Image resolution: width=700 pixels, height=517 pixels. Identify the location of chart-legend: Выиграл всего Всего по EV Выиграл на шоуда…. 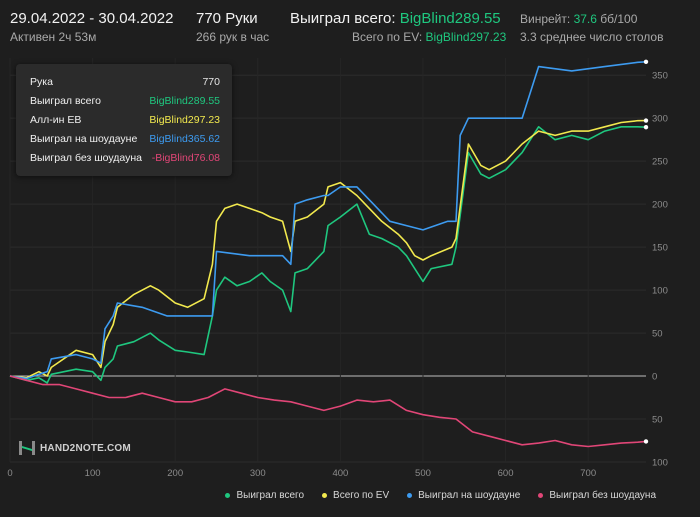
(440, 495).